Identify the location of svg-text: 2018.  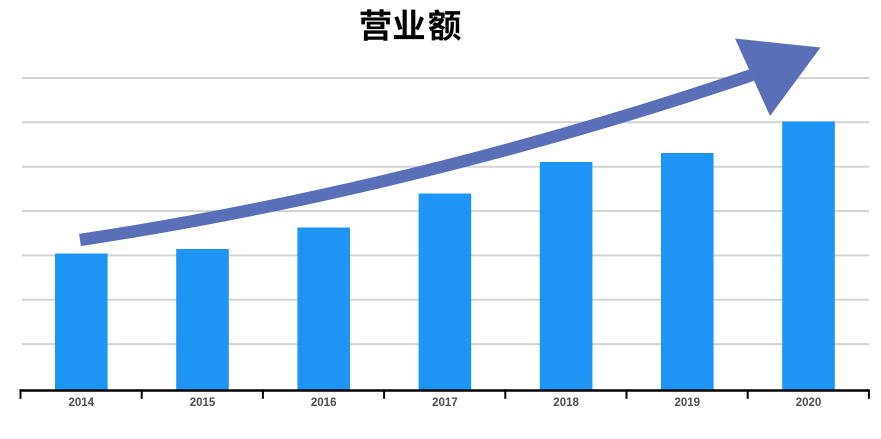
(566, 403).